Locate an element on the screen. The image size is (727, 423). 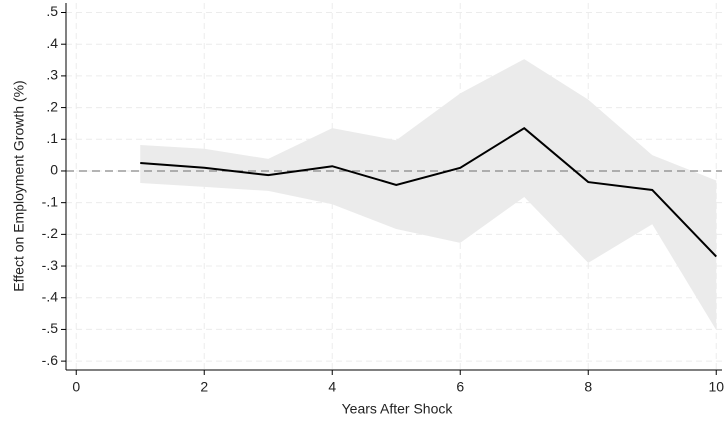
y-tick-label: .1 is located at coordinates (52, 138).